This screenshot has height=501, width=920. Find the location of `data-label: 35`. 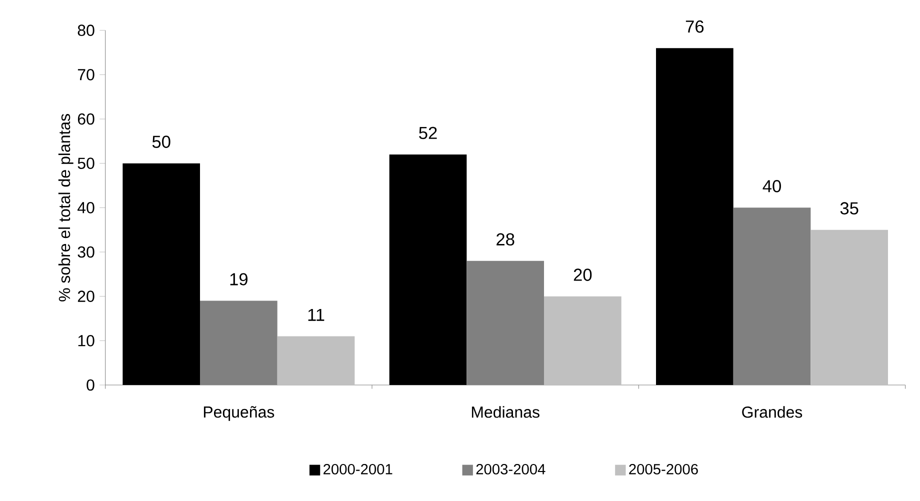

data-label: 35 is located at coordinates (849, 208).